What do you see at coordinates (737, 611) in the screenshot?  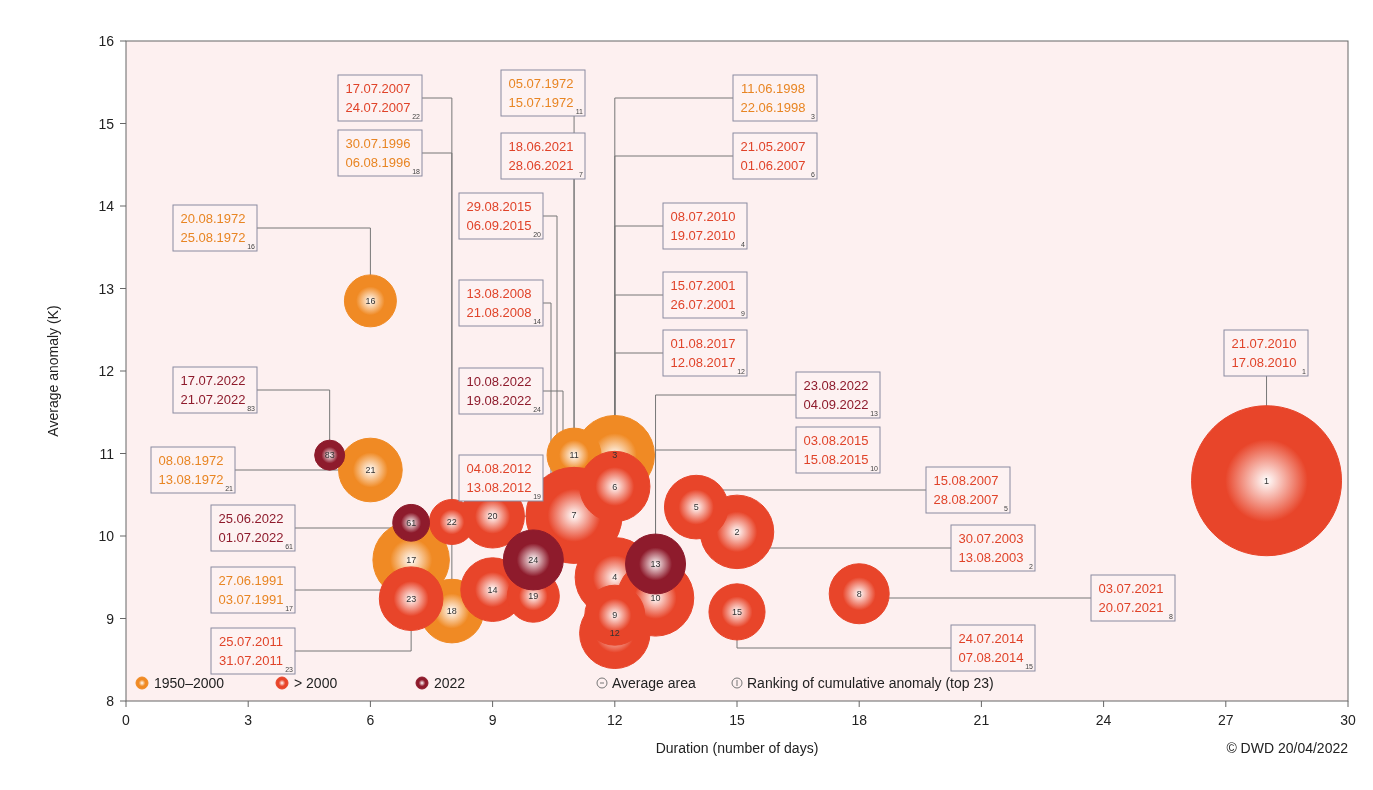 I see `annotation: 15` at bounding box center [737, 611].